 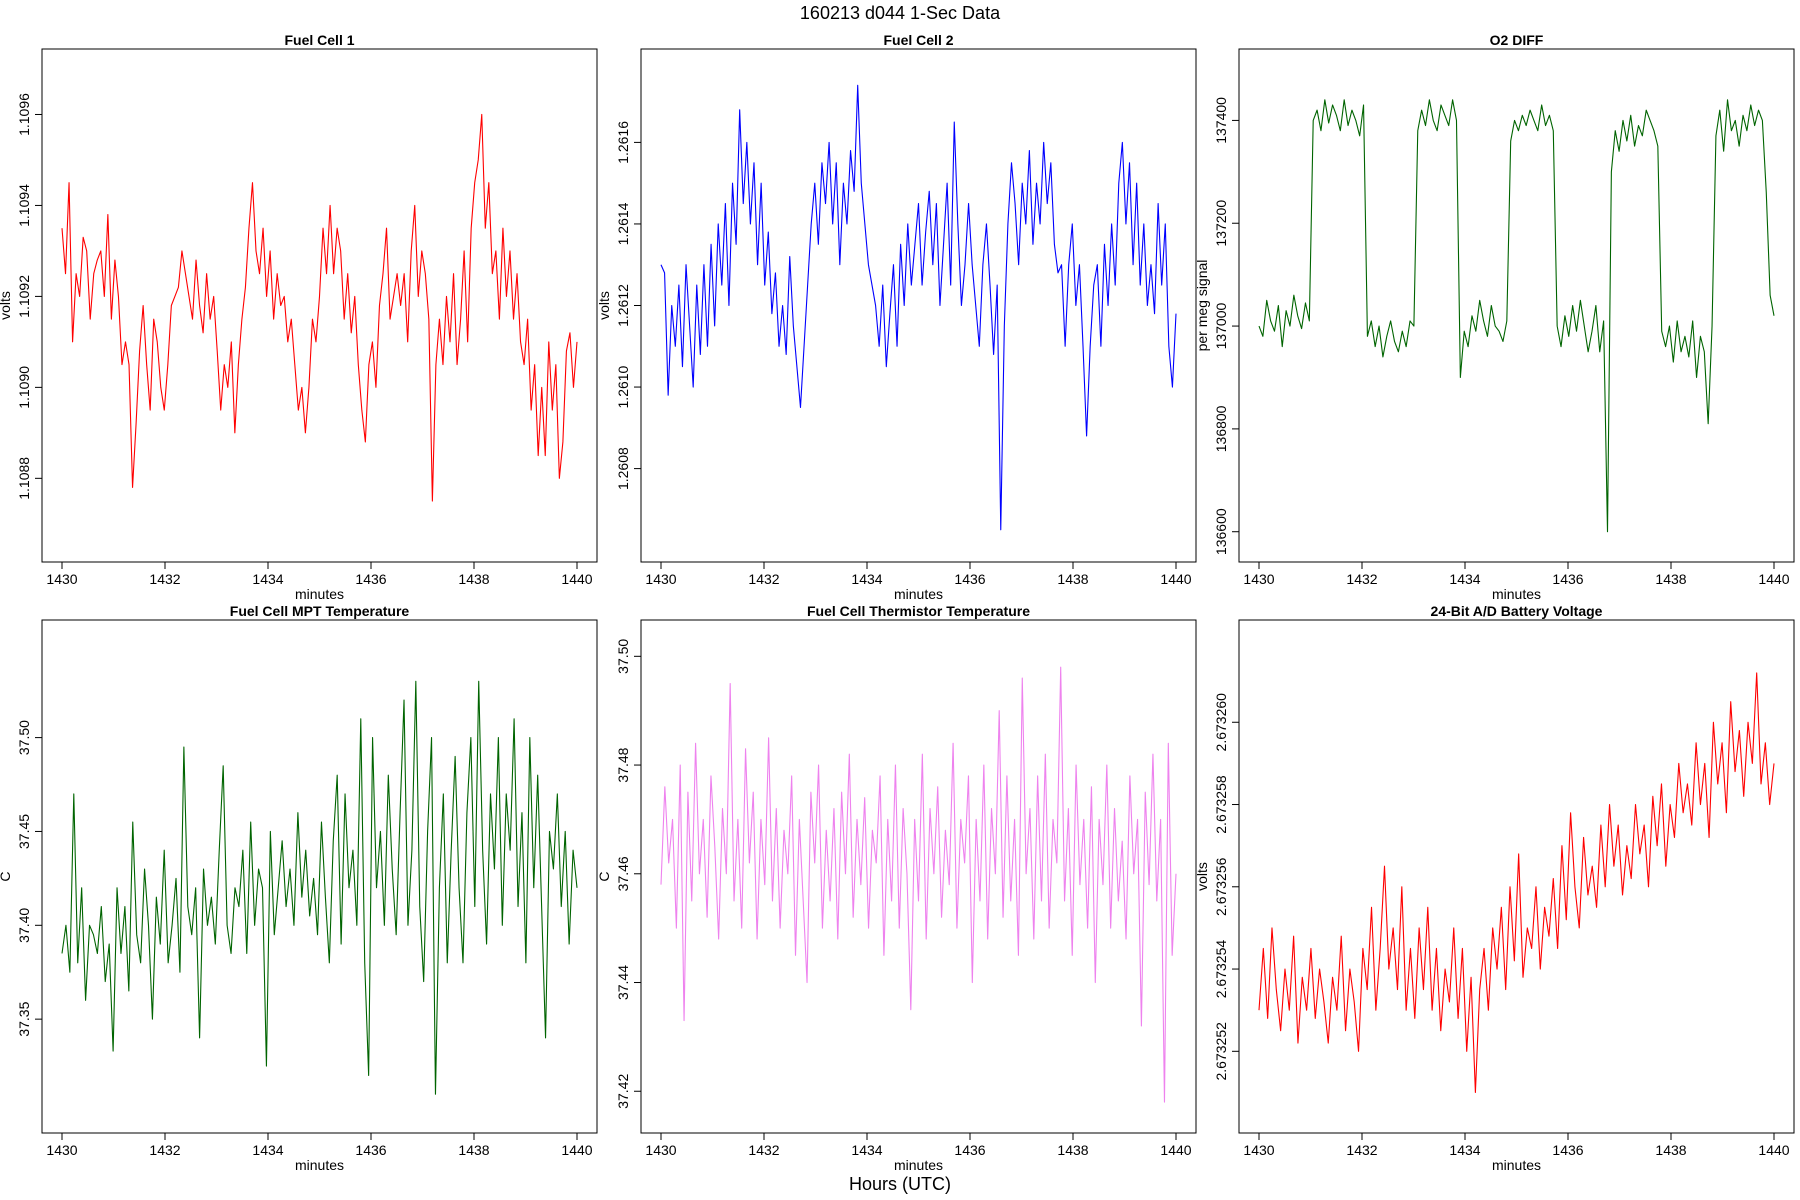 What do you see at coordinates (1221, 886) in the screenshot?
I see `y-tick-label: 2.673256` at bounding box center [1221, 886].